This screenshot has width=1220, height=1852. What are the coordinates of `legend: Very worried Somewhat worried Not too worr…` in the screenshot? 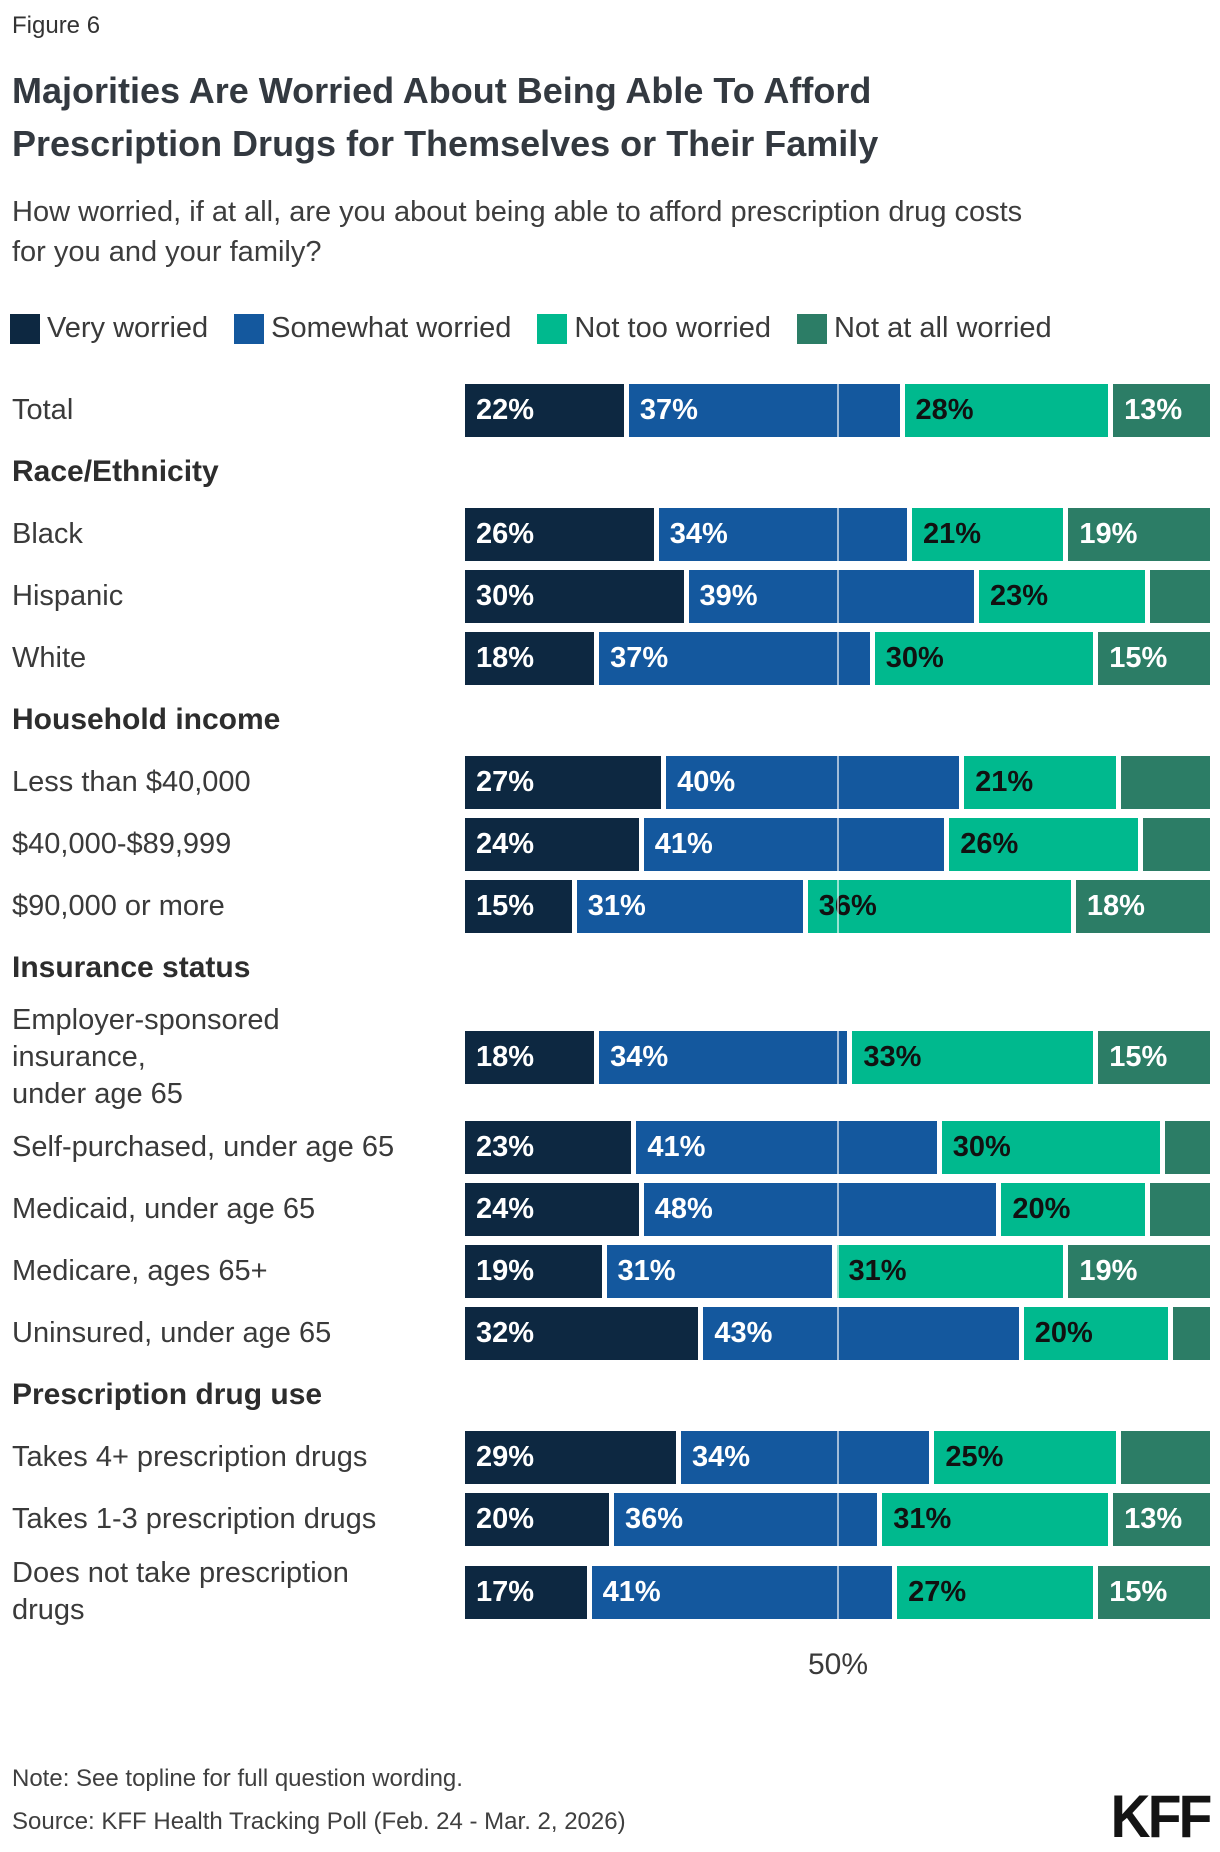 It's located at (544, 328).